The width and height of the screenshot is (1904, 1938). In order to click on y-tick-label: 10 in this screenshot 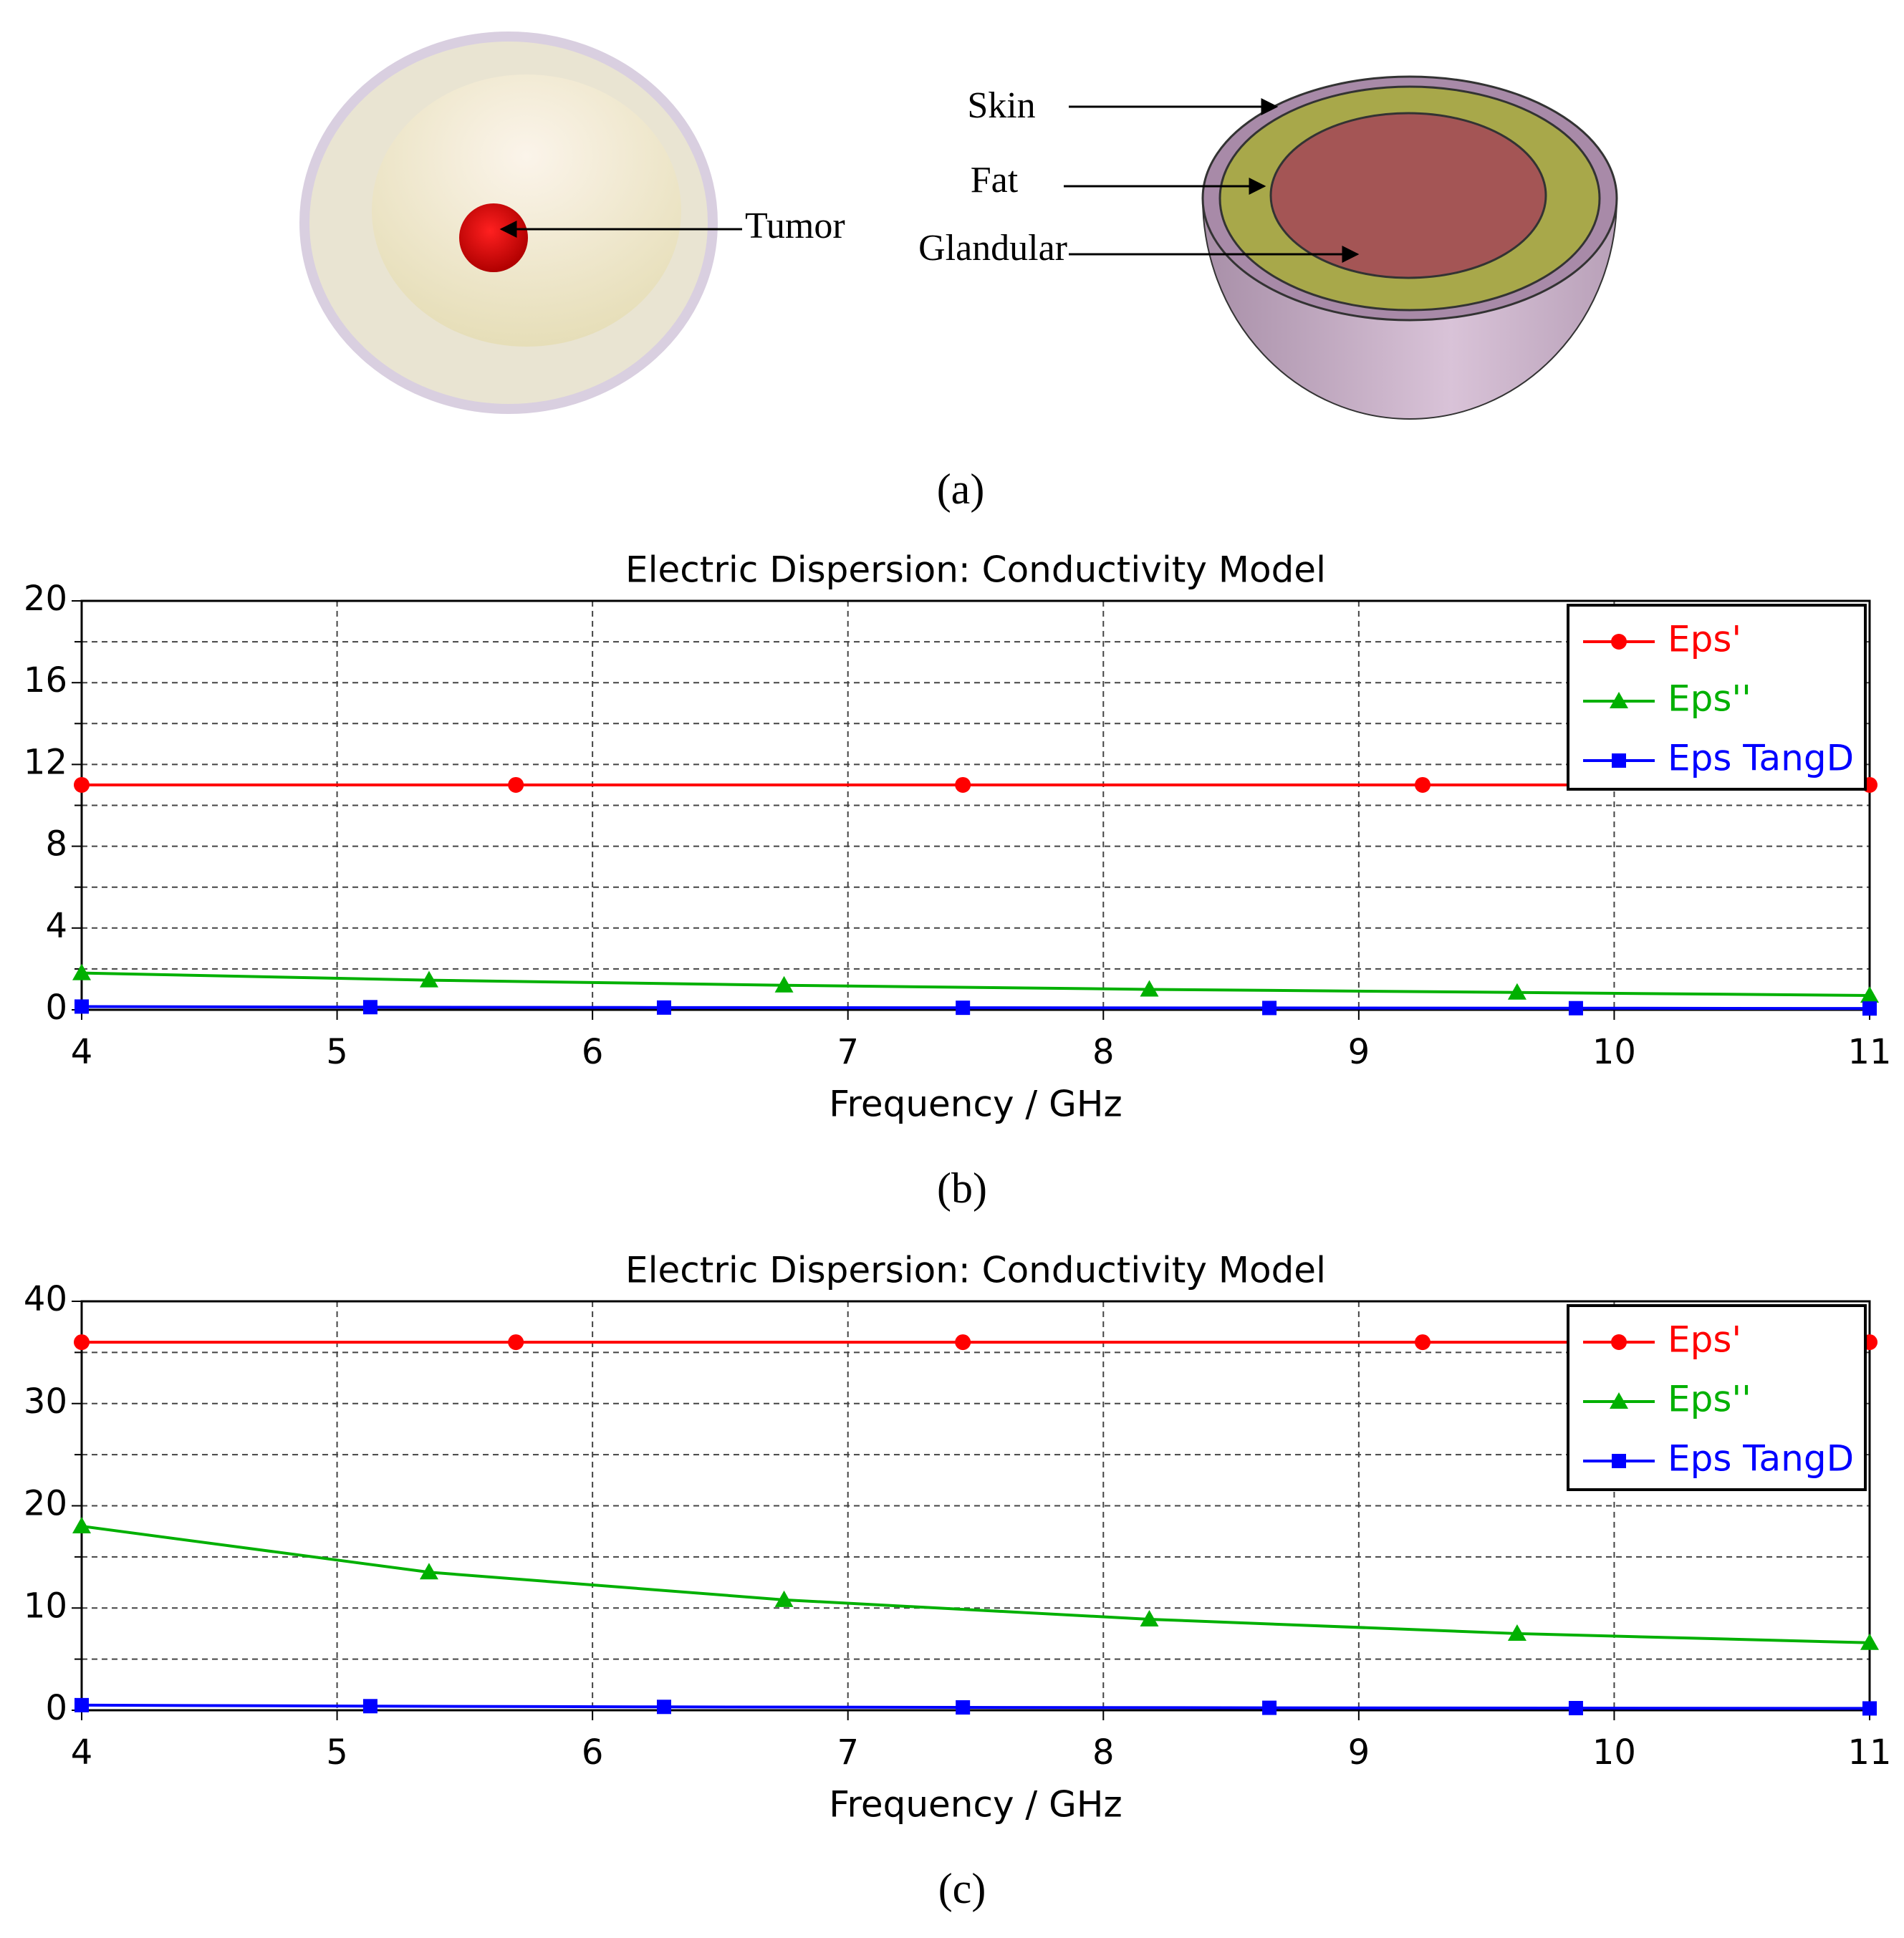, I will do `click(45, 1606)`.